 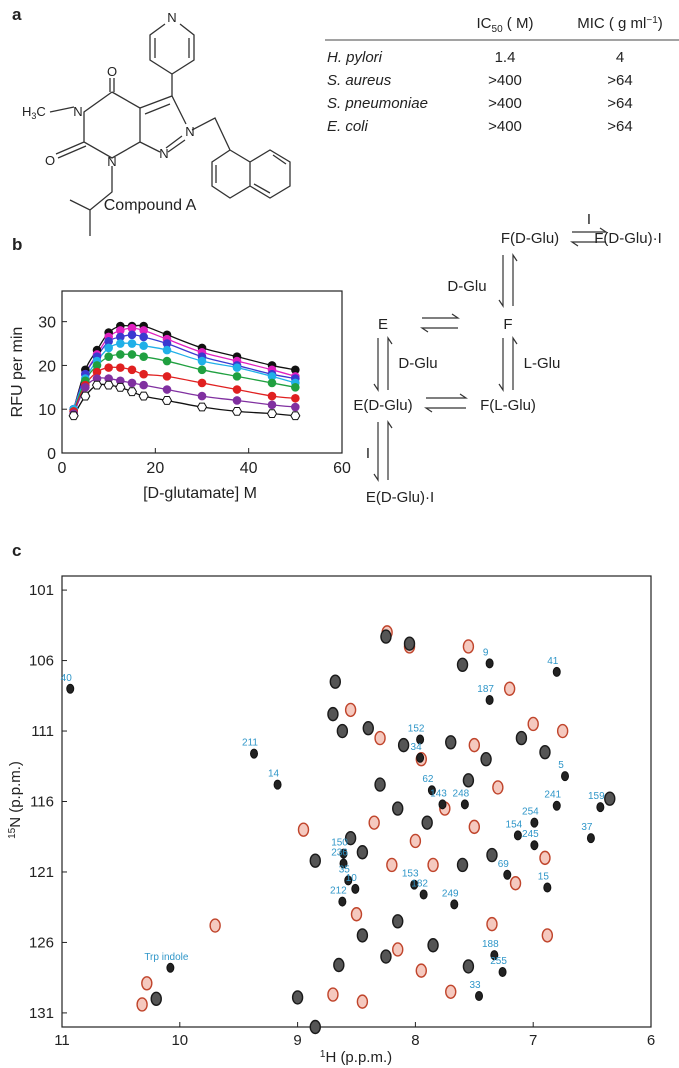 What do you see at coordinates (12, 833) in the screenshot?
I see `label-sup: 15` at bounding box center [12, 833].